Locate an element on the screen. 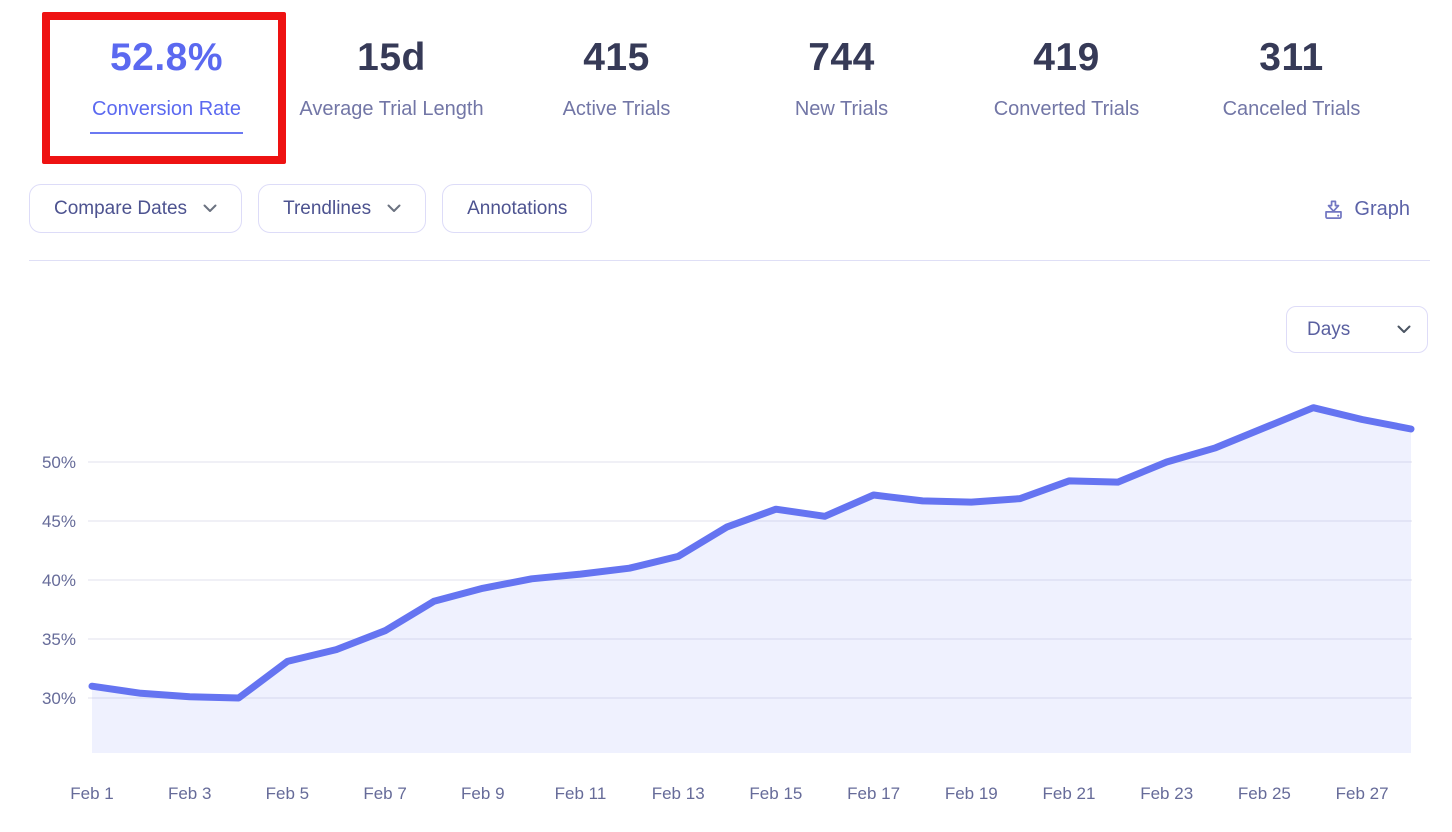 This screenshot has height=832, width=1452. y-axis-tick-label: 40% is located at coordinates (59, 580).